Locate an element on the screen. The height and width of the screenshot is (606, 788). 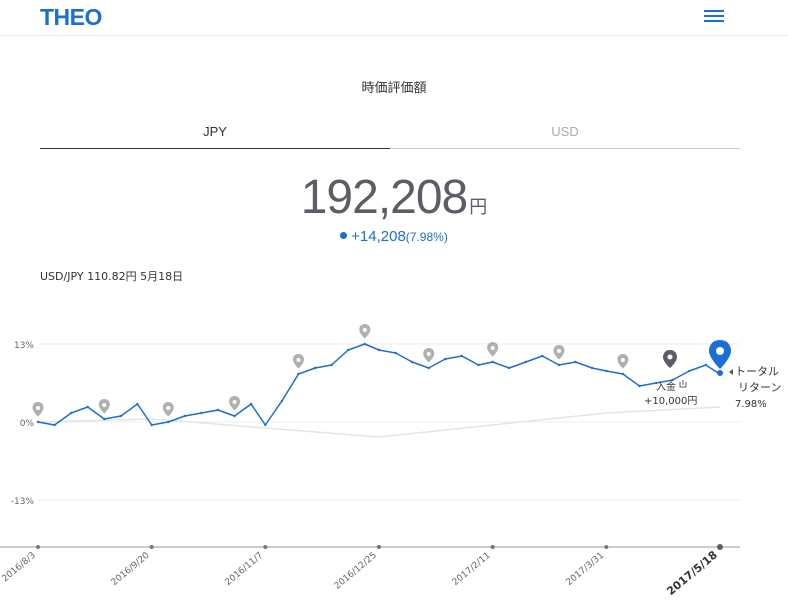
section-title: 時価評価額 is located at coordinates (394, 88).